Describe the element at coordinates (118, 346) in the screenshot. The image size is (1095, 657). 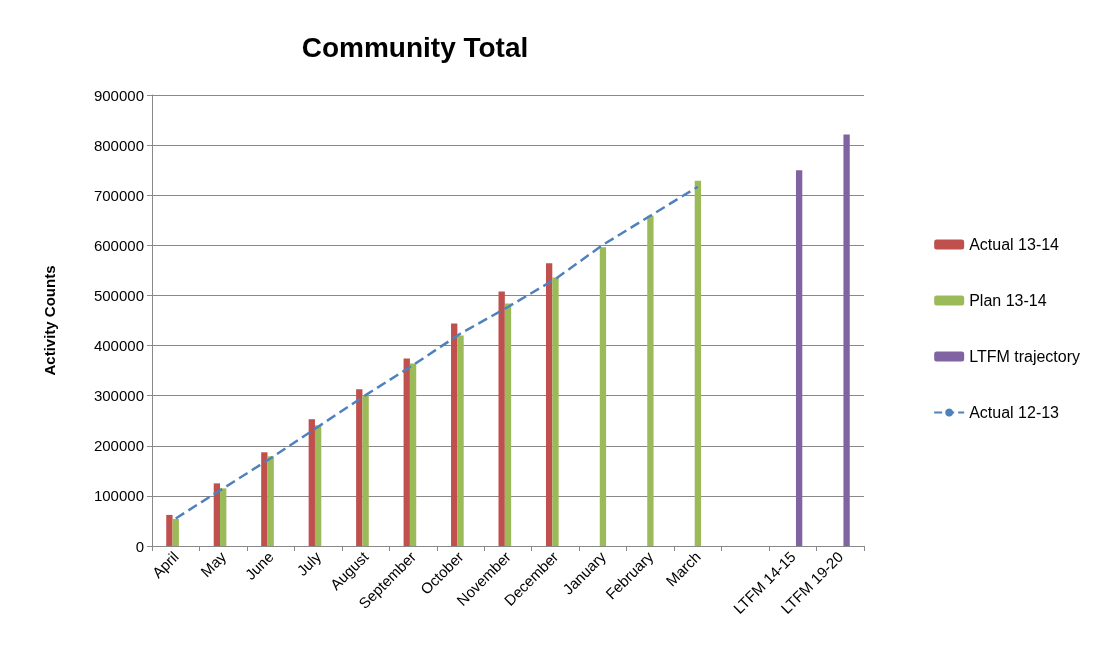
I see `y-tick-label: 400000` at that location.